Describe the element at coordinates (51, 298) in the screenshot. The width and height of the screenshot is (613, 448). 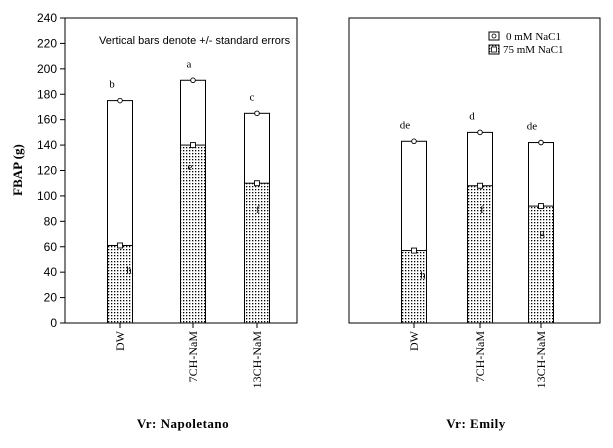
I see `y-tick-label: 20` at that location.